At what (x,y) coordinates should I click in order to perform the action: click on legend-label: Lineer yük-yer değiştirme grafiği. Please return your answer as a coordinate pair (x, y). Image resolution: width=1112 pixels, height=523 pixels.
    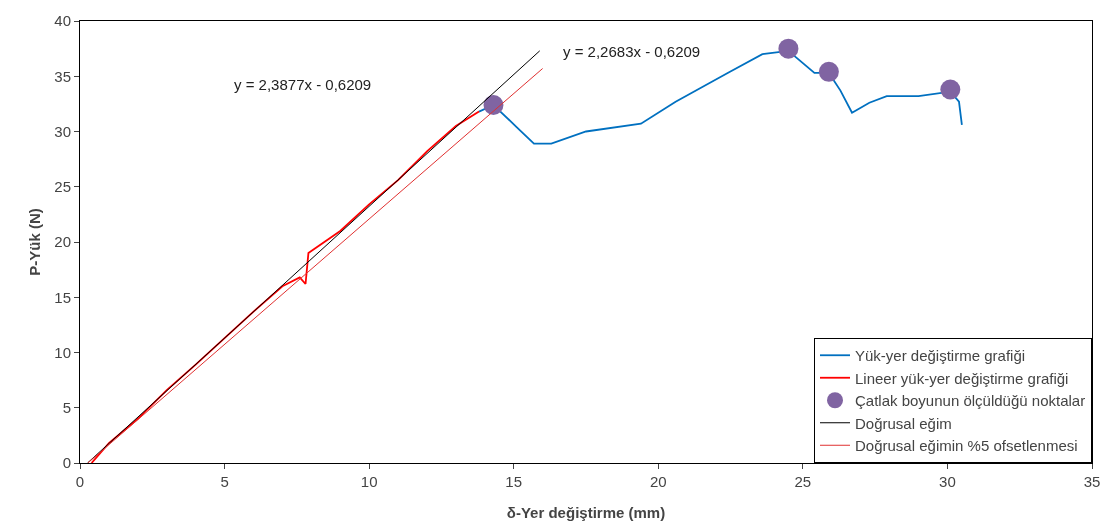
    Looking at the image, I should click on (962, 378).